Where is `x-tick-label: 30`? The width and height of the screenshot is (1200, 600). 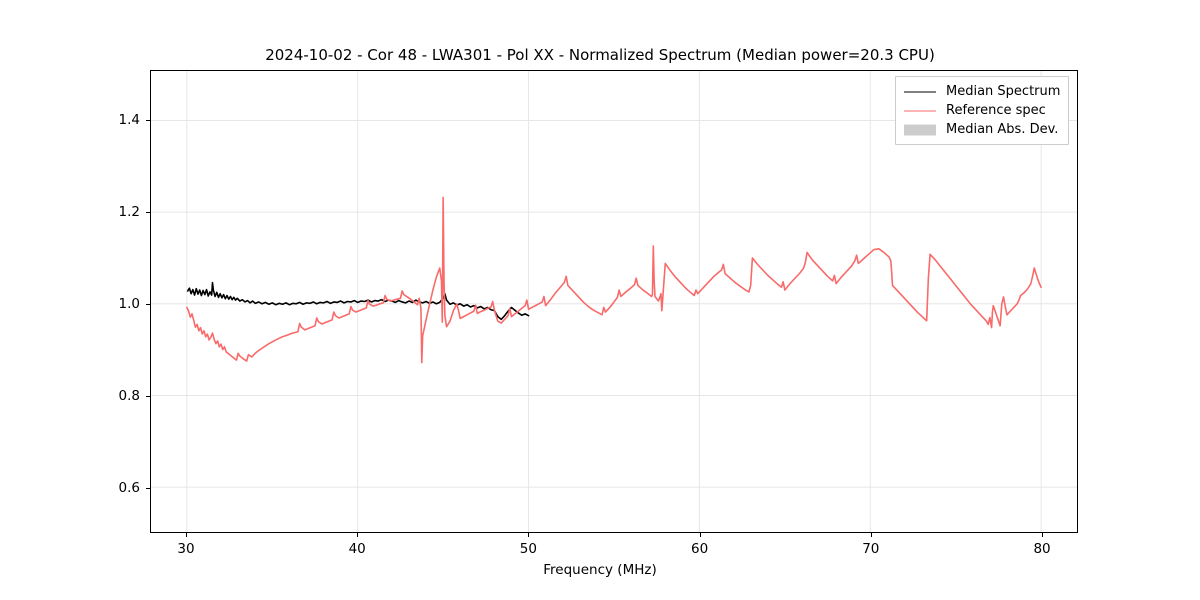
x-tick-label: 30 is located at coordinates (186, 549).